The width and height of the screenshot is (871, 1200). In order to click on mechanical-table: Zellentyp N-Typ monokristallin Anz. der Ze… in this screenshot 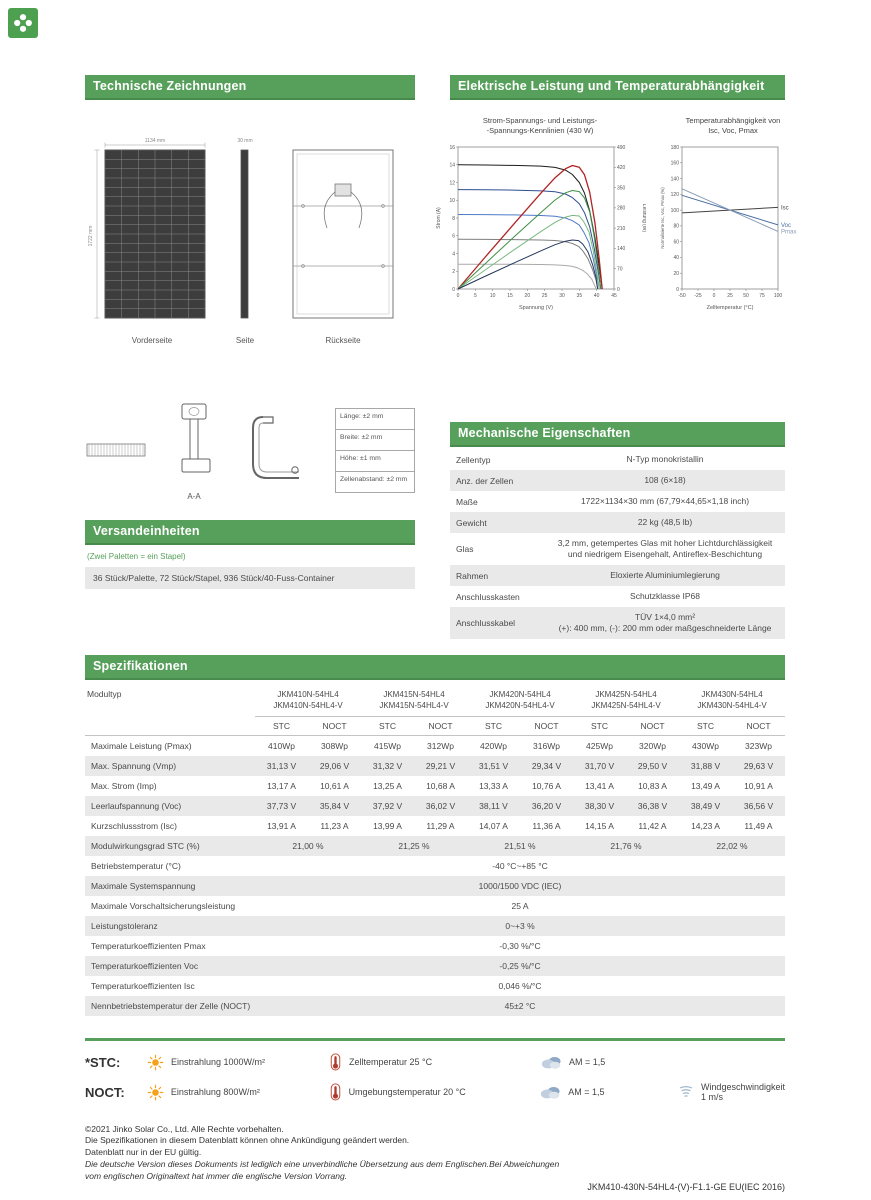, I will do `click(617, 544)`.